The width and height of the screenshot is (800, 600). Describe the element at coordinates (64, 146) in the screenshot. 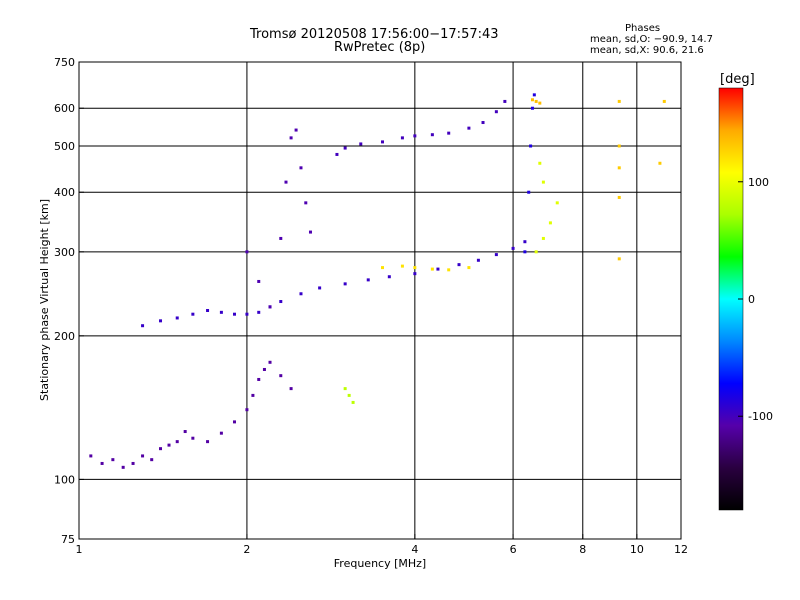

I see `y-tick-label: 500` at that location.